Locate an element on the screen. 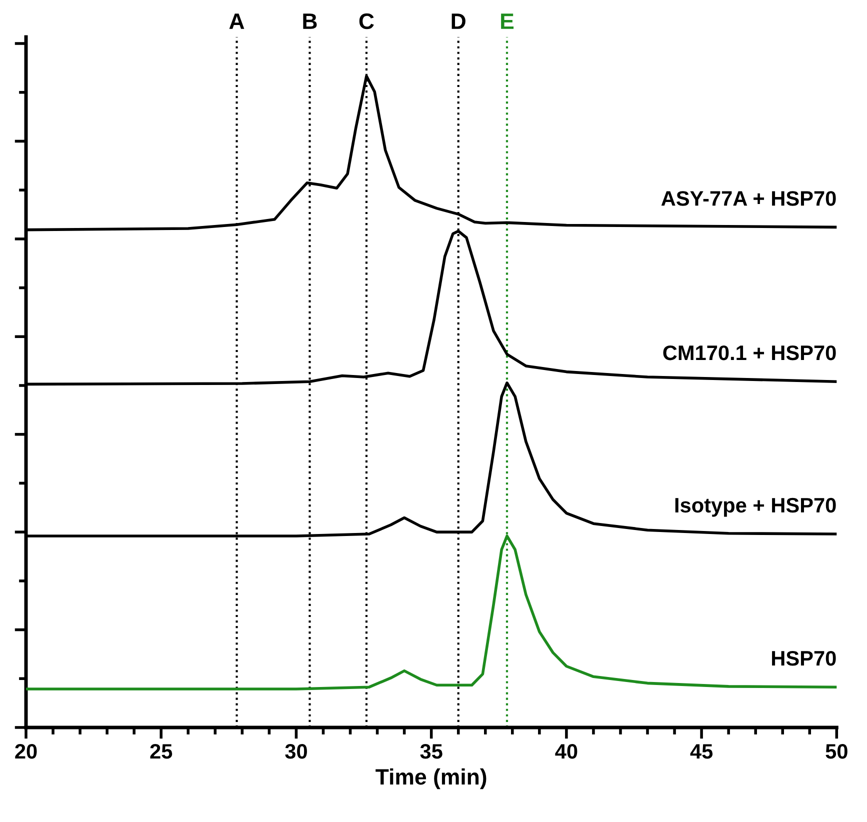  series-label: HSP70 is located at coordinates (804, 658).